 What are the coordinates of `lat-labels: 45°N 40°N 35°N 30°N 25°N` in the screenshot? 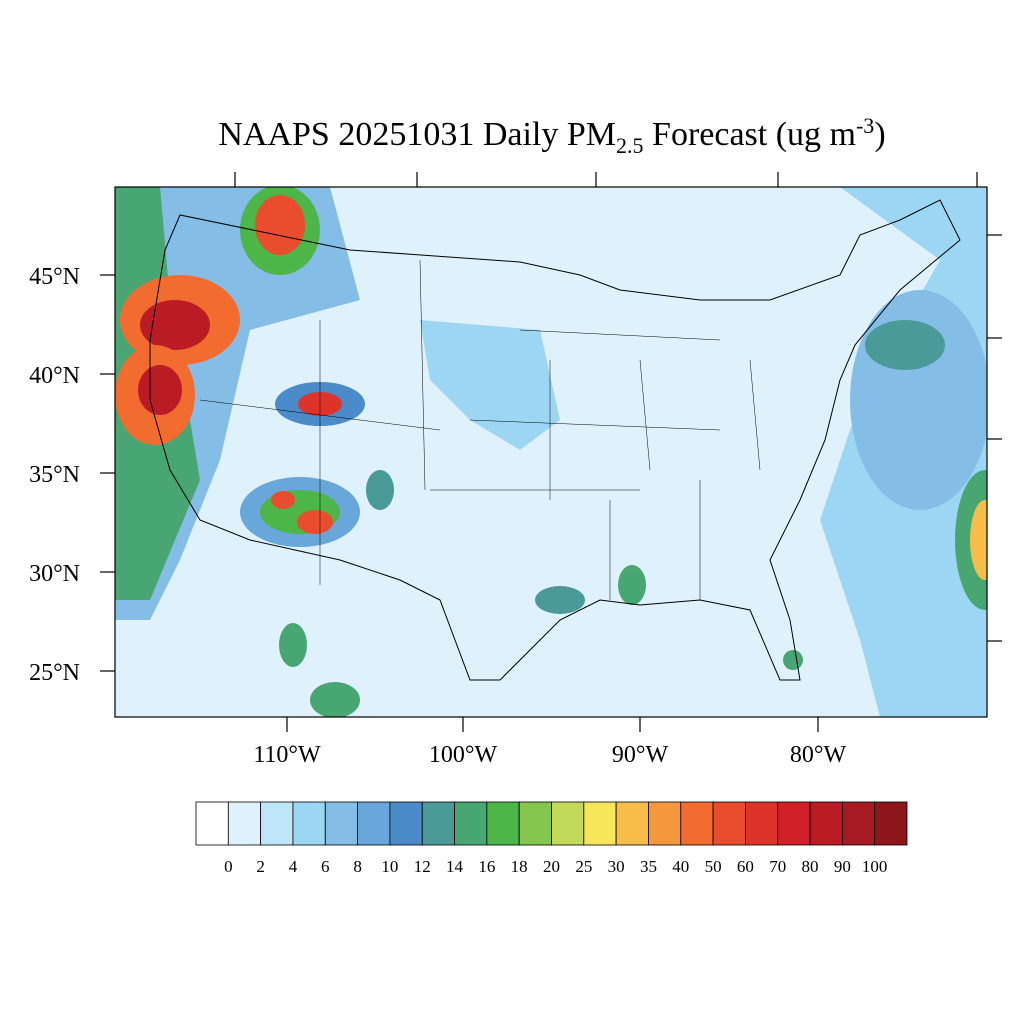 It's located at (54, 475).